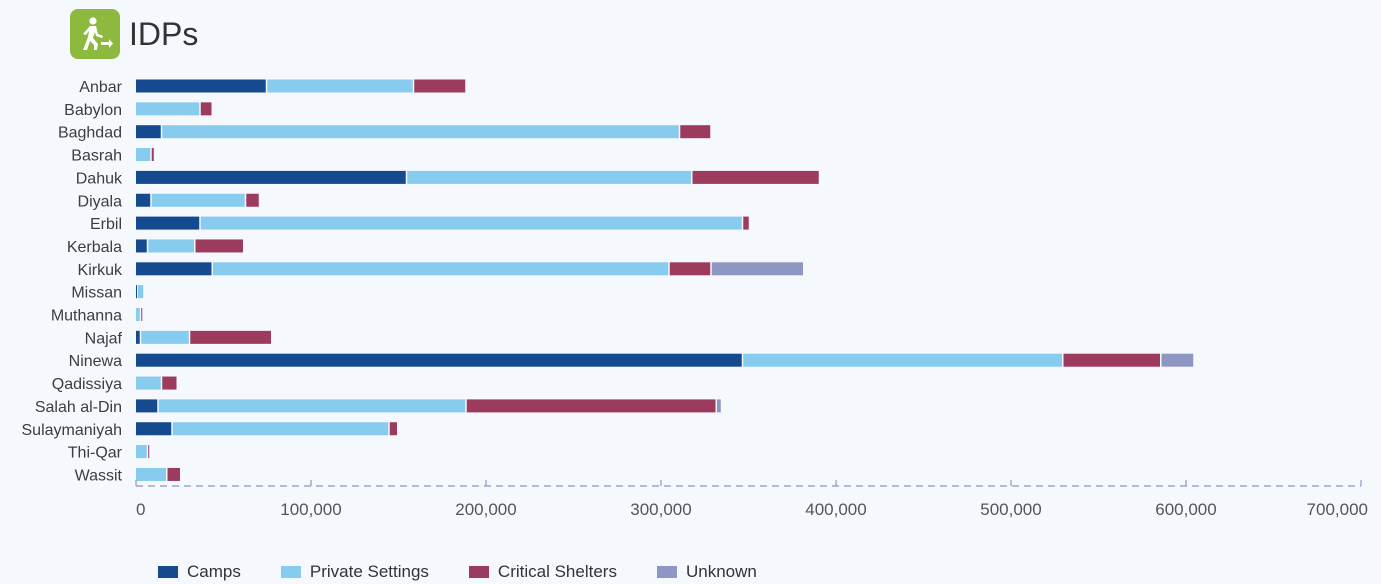 This screenshot has height=584, width=1381. I want to click on chart-header: IDPs, so click(134, 34).